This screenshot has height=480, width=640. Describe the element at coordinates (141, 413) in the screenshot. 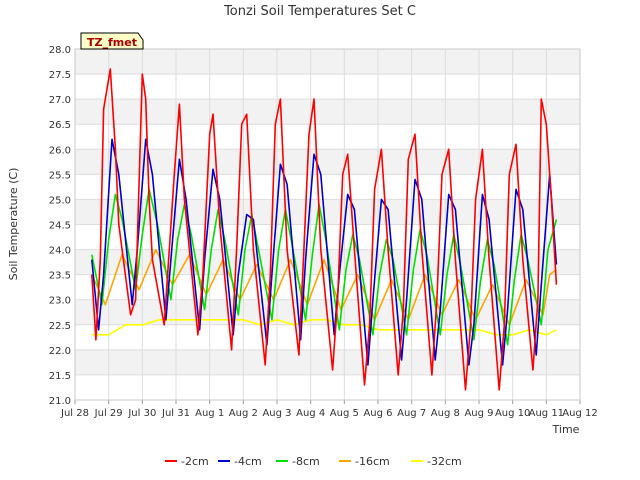

I see `x-tick-label: Jul 30` at that location.